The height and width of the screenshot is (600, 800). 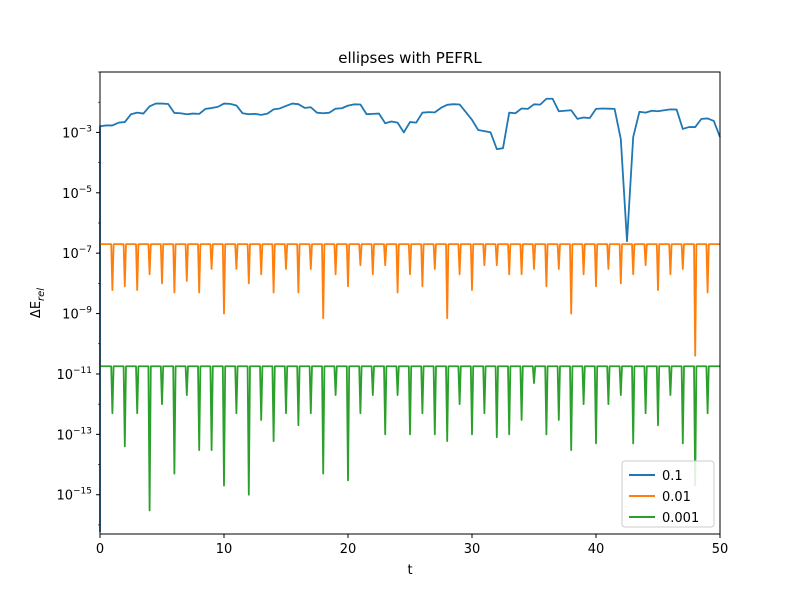 What do you see at coordinates (672, 476) in the screenshot?
I see `legend-label-0: 0.1` at bounding box center [672, 476].